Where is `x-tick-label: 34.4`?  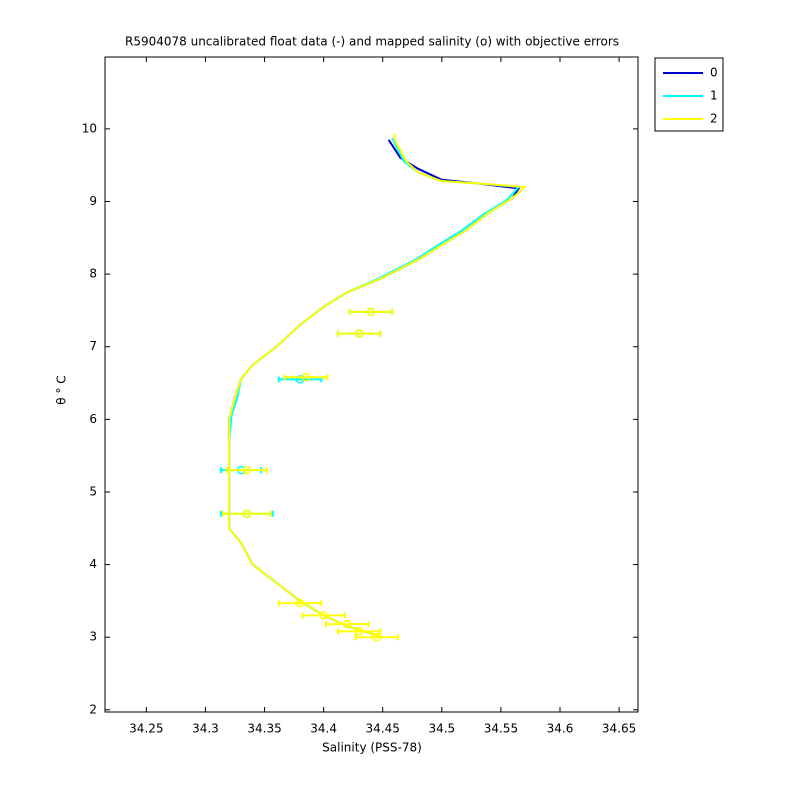
x-tick-label: 34.4 is located at coordinates (323, 729).